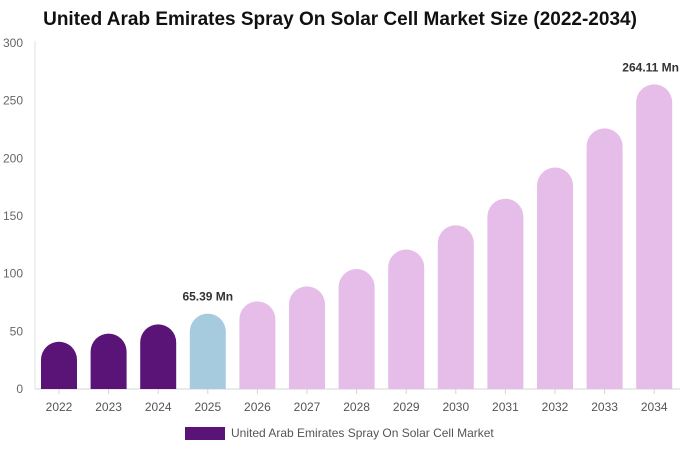  I want to click on bar-2033, so click(604, 258).